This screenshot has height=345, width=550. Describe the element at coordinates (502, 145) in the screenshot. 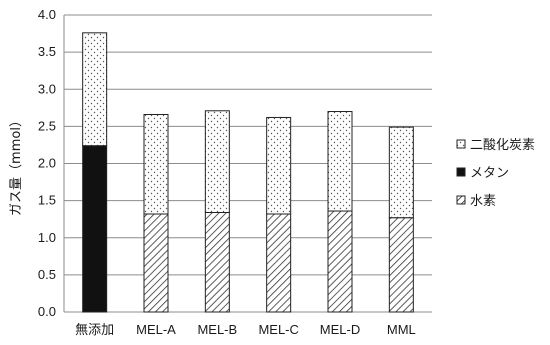

I see `legend-label: 二酸化炭素` at that location.